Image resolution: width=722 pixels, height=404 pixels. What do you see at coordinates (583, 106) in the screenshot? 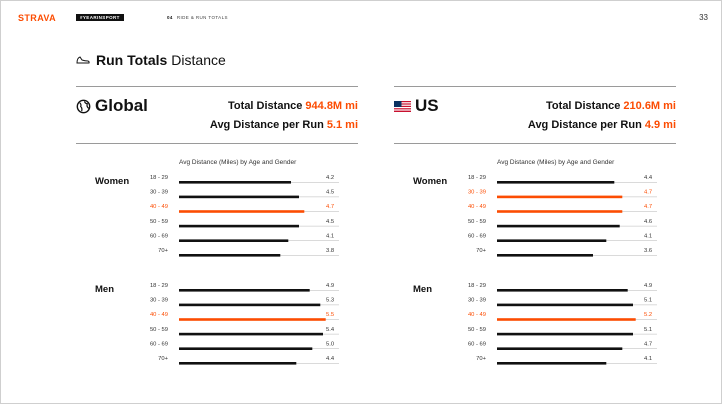
I see `total-distance-label: Total Distance` at bounding box center [583, 106].